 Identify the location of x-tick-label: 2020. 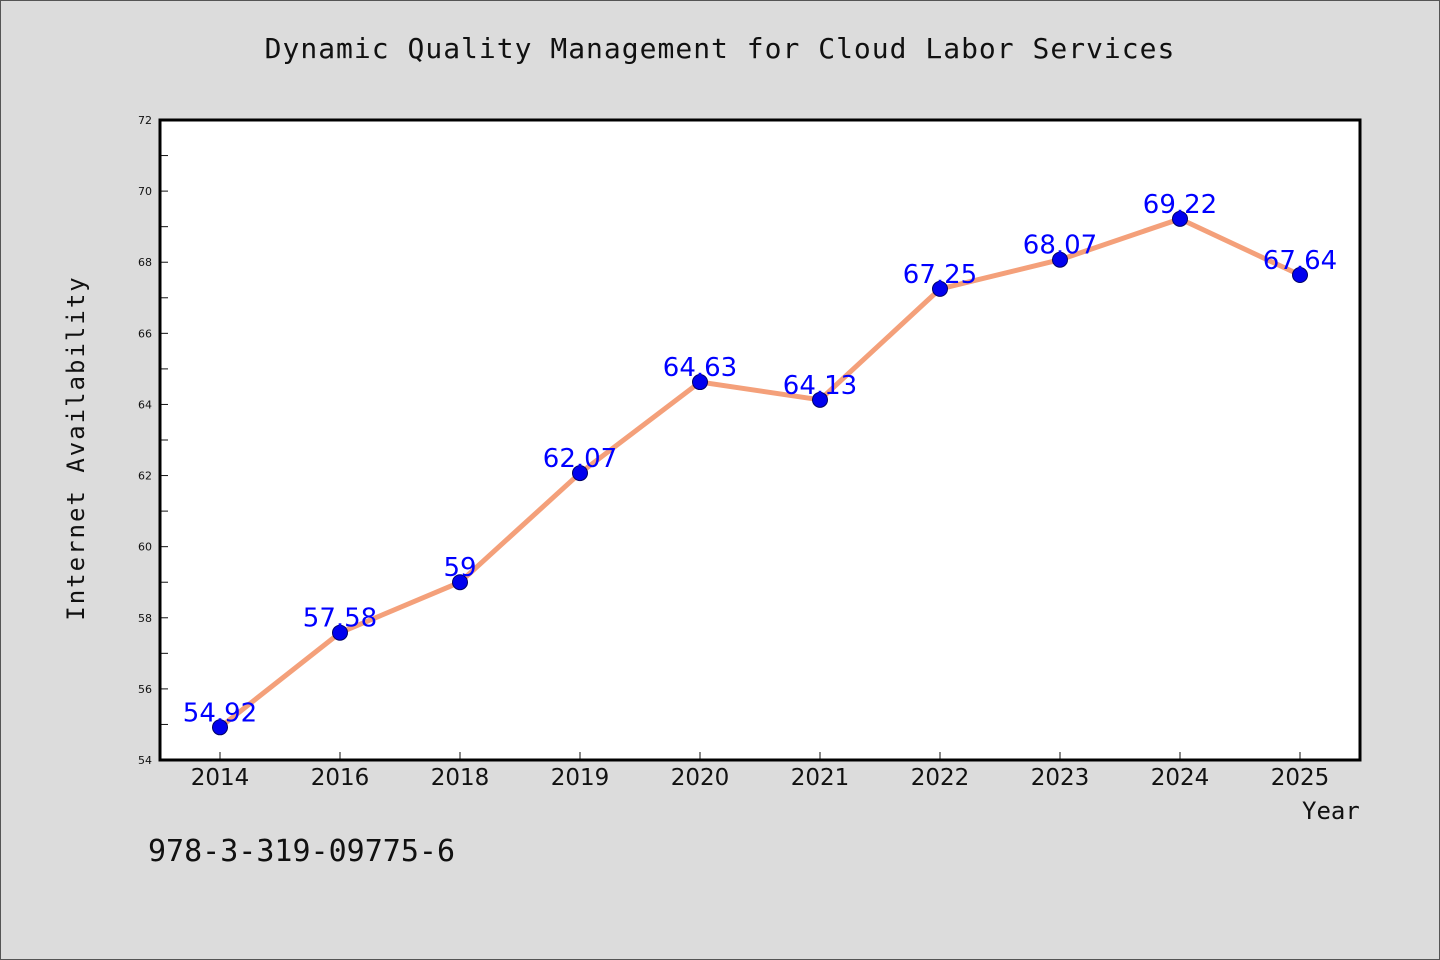
(700, 778).